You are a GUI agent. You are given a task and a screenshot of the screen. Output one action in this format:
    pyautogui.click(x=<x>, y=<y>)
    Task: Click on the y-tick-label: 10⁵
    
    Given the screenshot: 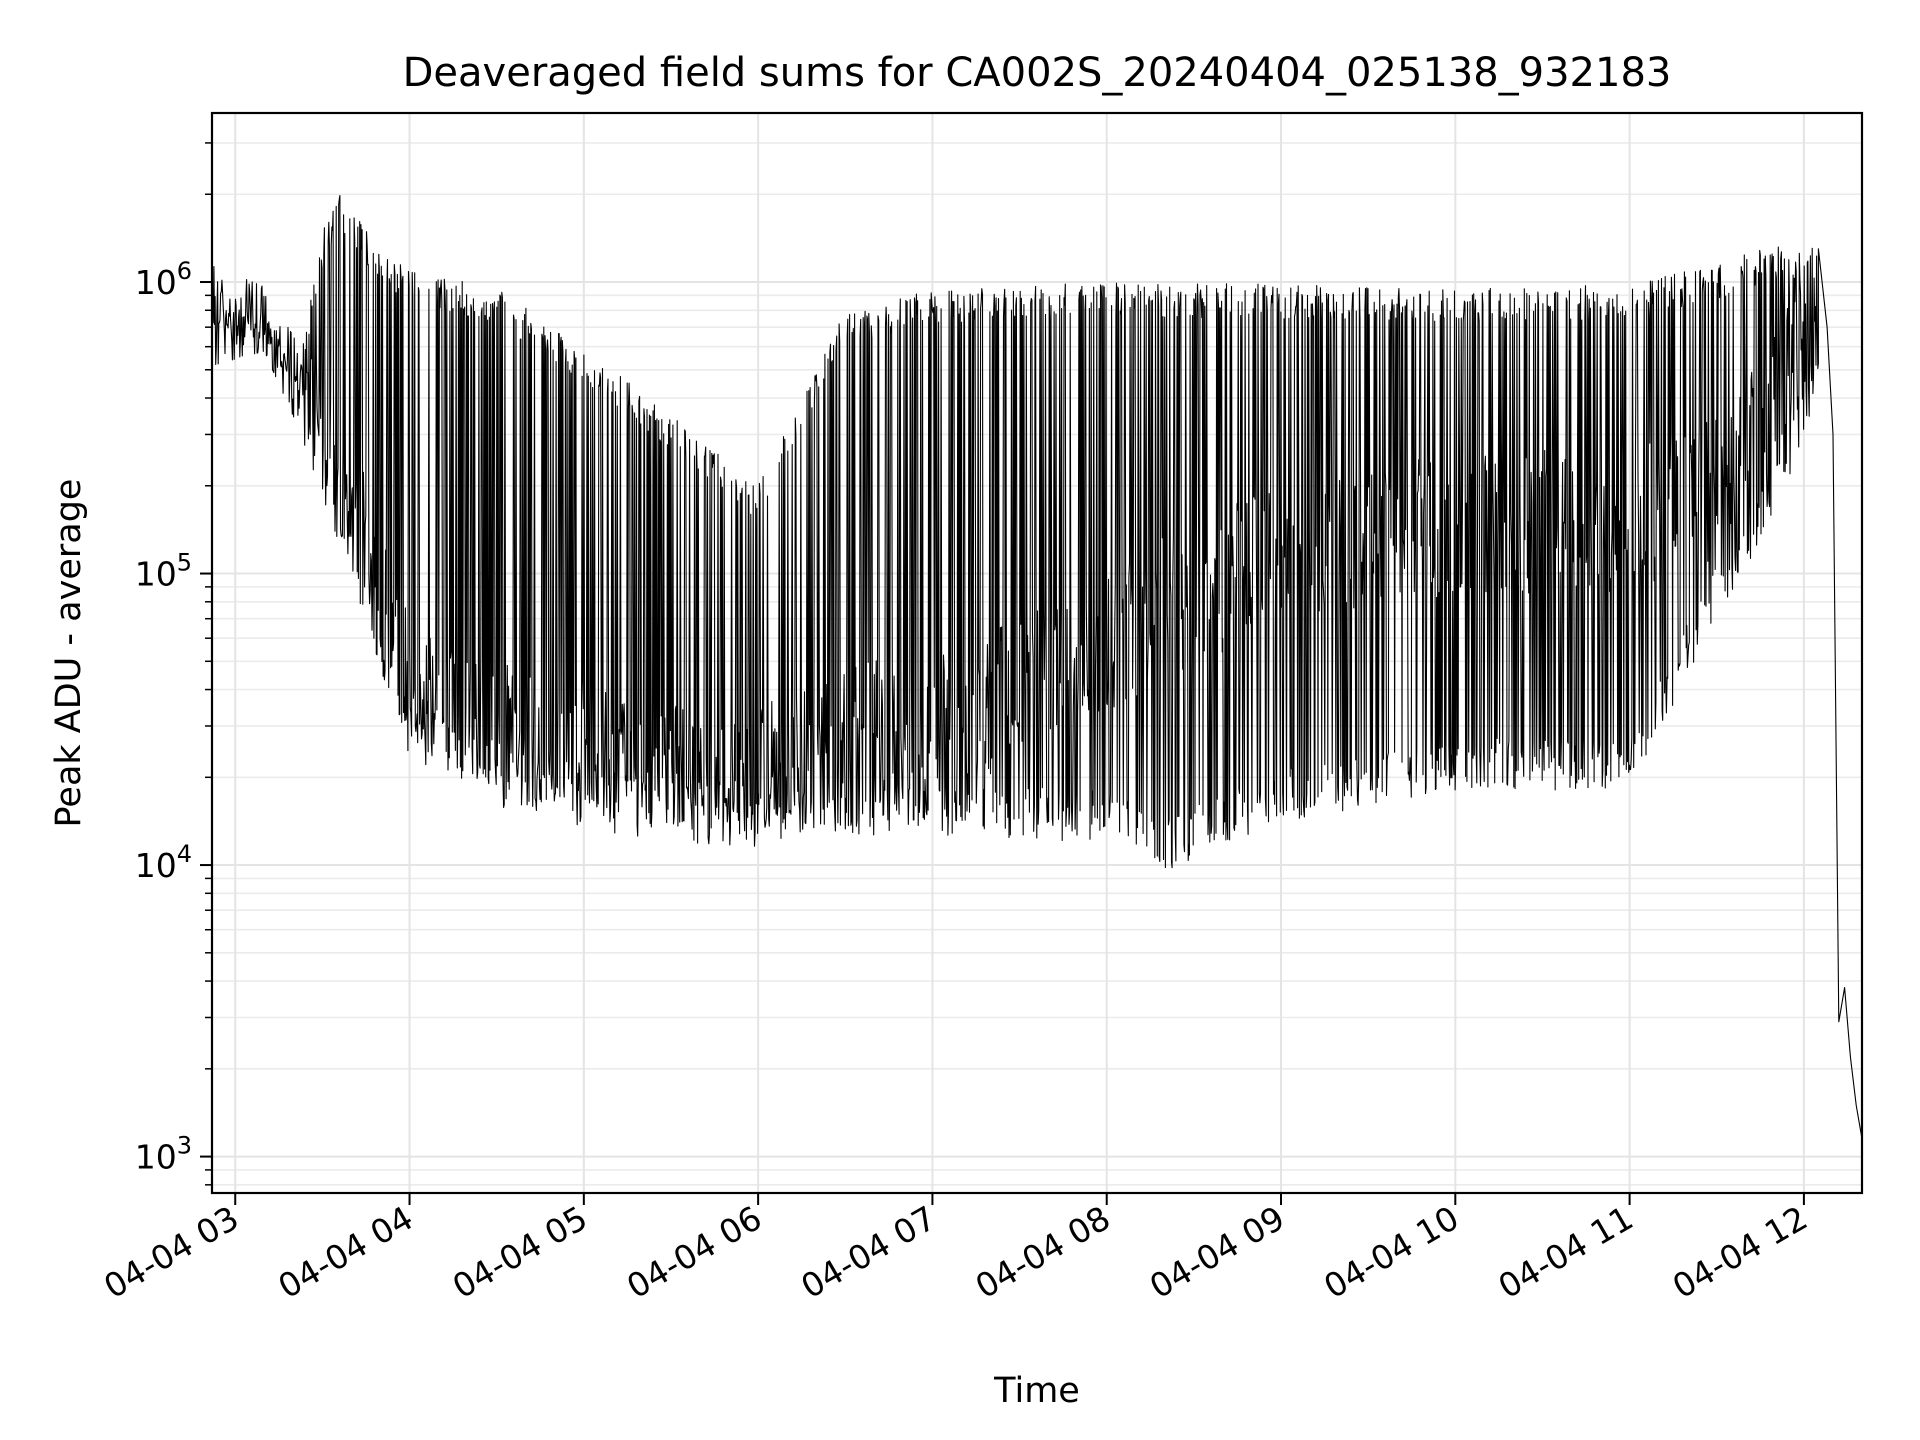 What is the action you would take?
    pyautogui.click(x=163, y=571)
    